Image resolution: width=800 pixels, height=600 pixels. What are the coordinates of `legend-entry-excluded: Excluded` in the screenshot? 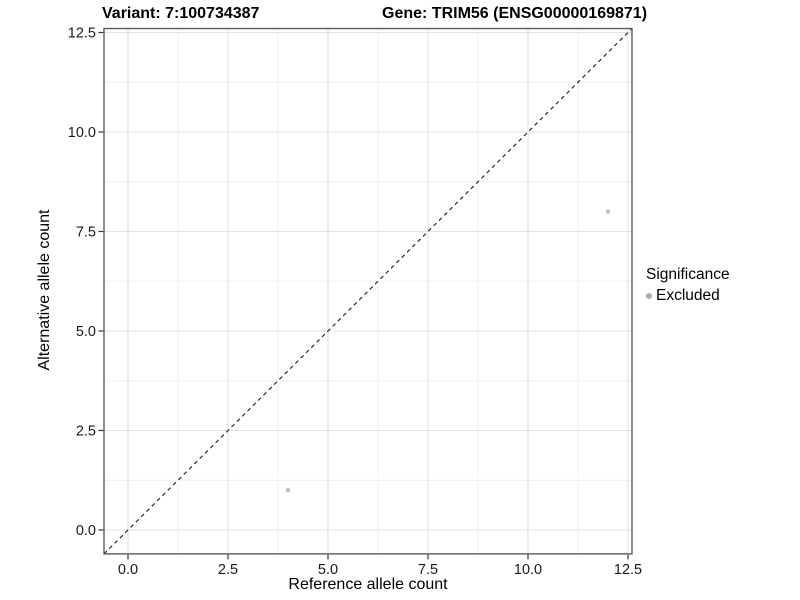 It's located at (688, 296).